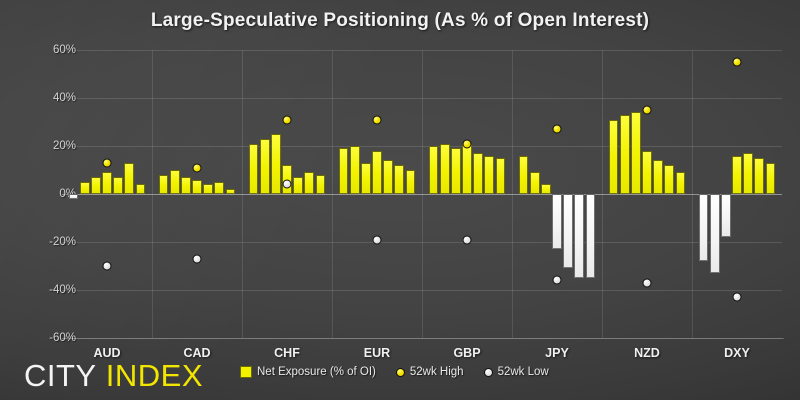  Describe the element at coordinates (400, 372) in the screenshot. I see `circle-dot-yellow-icon` at that location.